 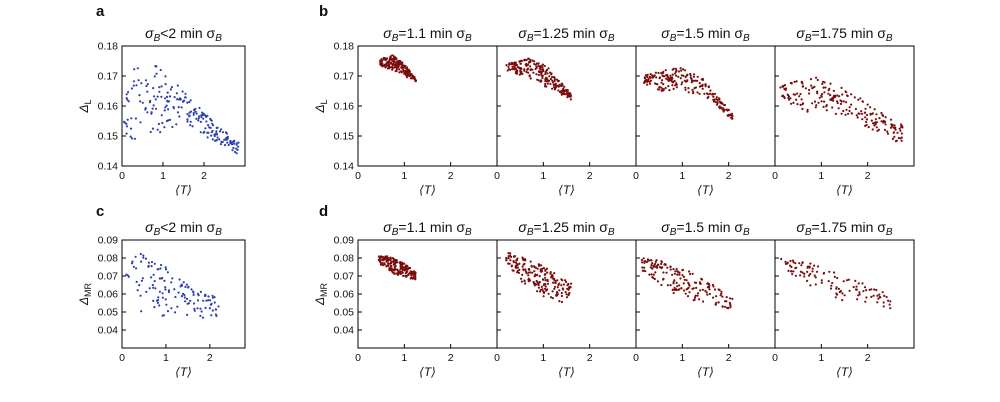 I want to click on panel-d2: σB=1.25 min σB 0 1 2 ⟨T⟩, so click(x=565, y=299).